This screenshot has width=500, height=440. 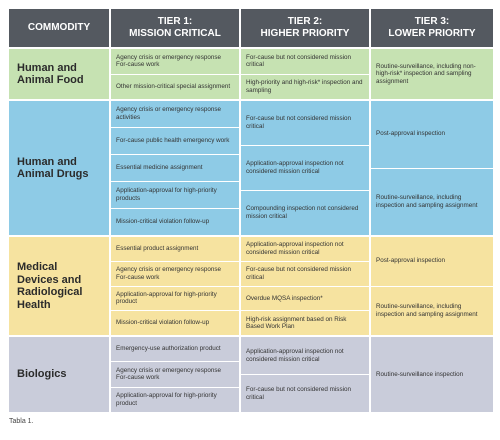 I want to click on header-line: TIER 3:, so click(x=432, y=21).